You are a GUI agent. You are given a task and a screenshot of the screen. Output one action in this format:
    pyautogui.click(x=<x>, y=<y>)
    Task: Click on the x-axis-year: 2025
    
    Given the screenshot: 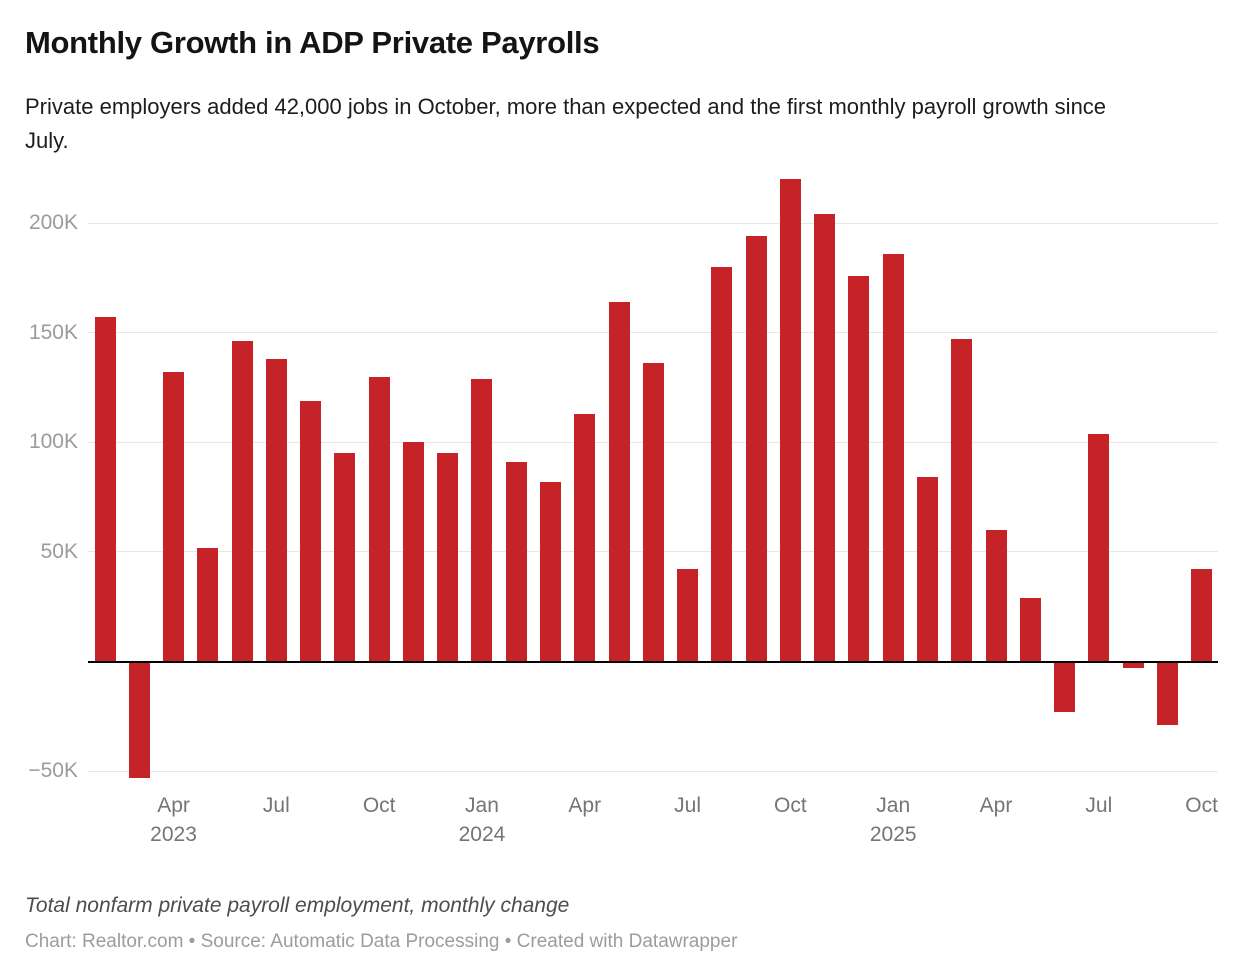 What is the action you would take?
    pyautogui.click(x=893, y=834)
    